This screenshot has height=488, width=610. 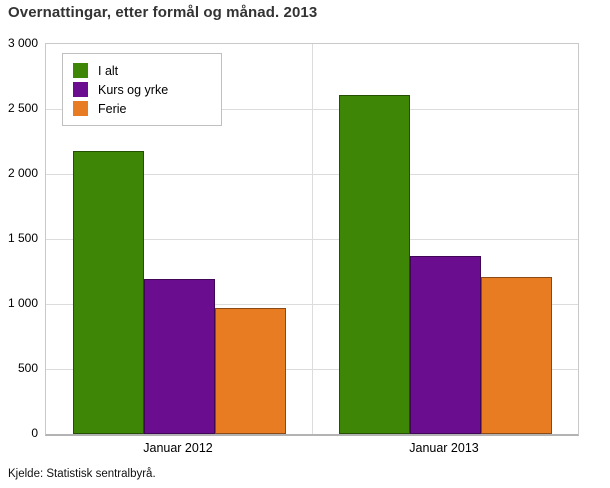 I want to click on y-axis-tick-label: 500, so click(x=27, y=368).